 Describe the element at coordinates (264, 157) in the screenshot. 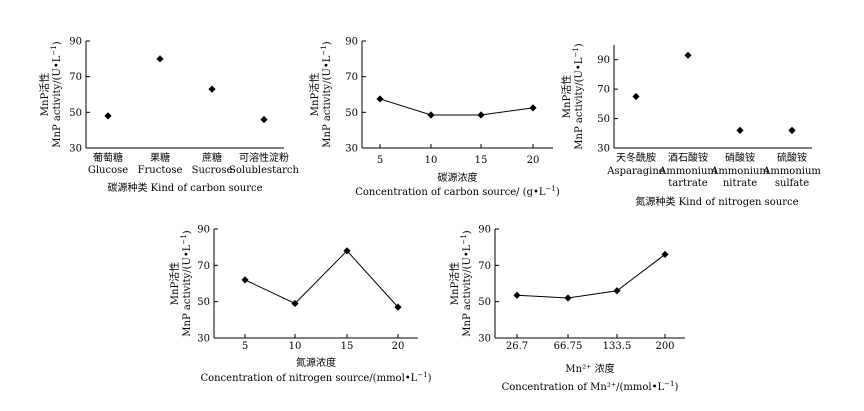

I see `category-label-cn: 可溶性淀粉` at that location.